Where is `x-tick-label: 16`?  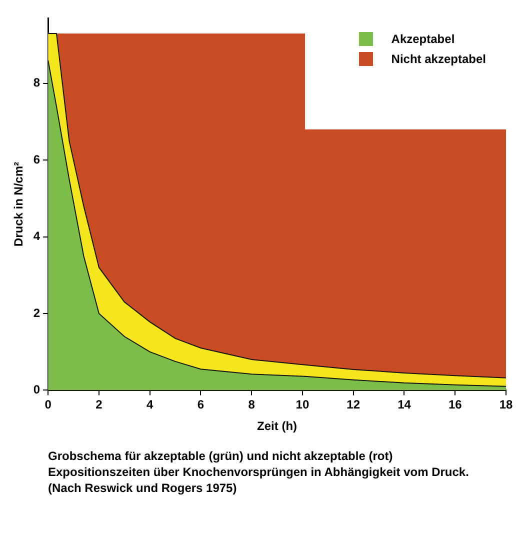 x-tick-label: 16 is located at coordinates (455, 405).